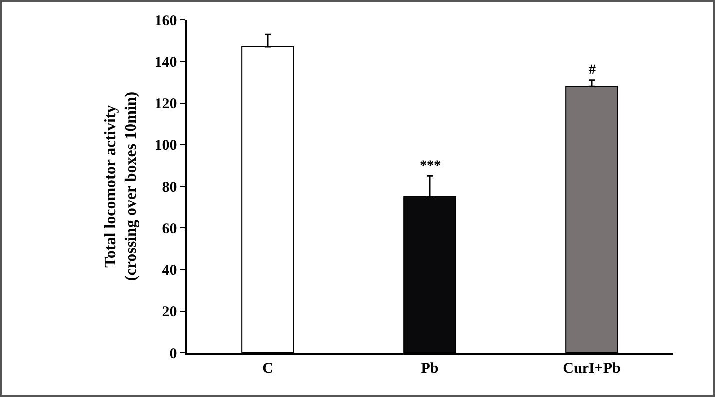 This screenshot has height=397, width=715. Describe the element at coordinates (268, 368) in the screenshot. I see `x-tick-label: C` at that location.